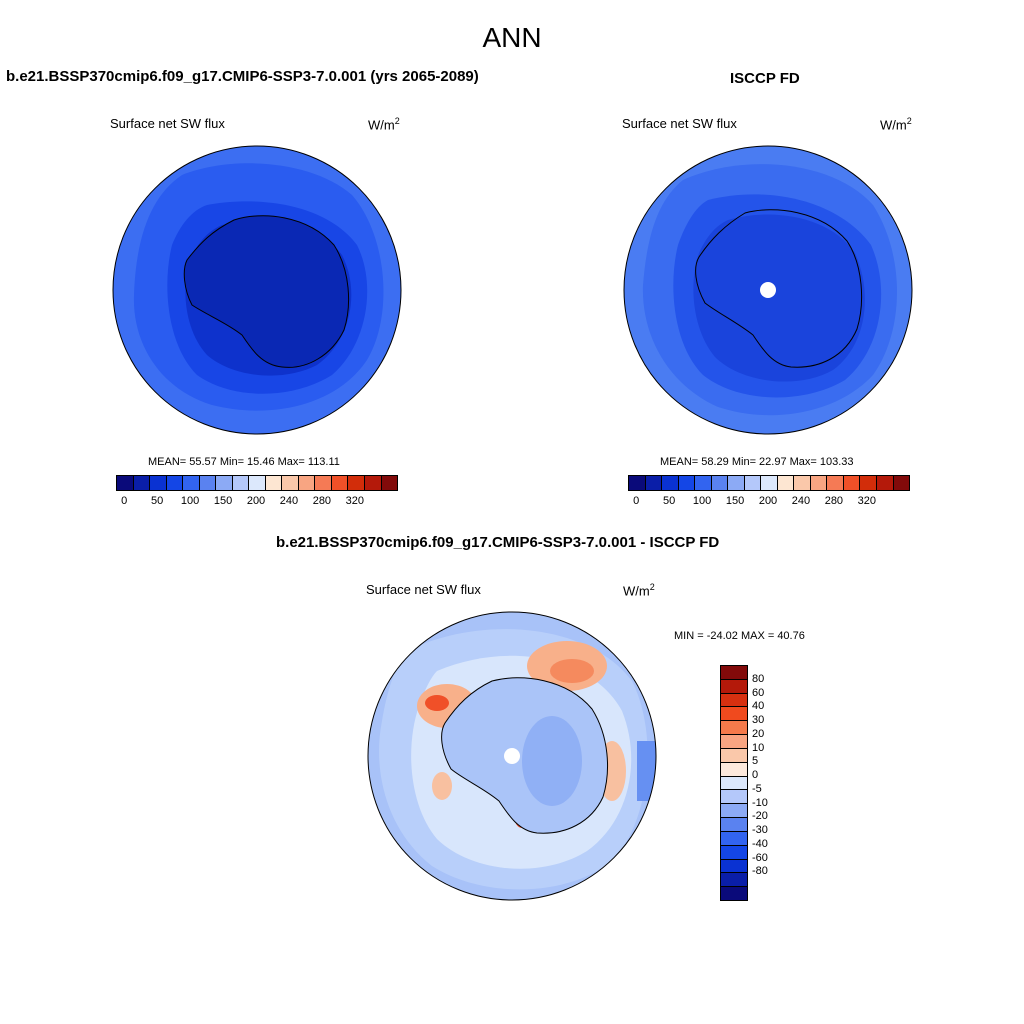  Describe the element at coordinates (760, 871) in the screenshot. I see `colorbar-tick-label: -80` at that location.